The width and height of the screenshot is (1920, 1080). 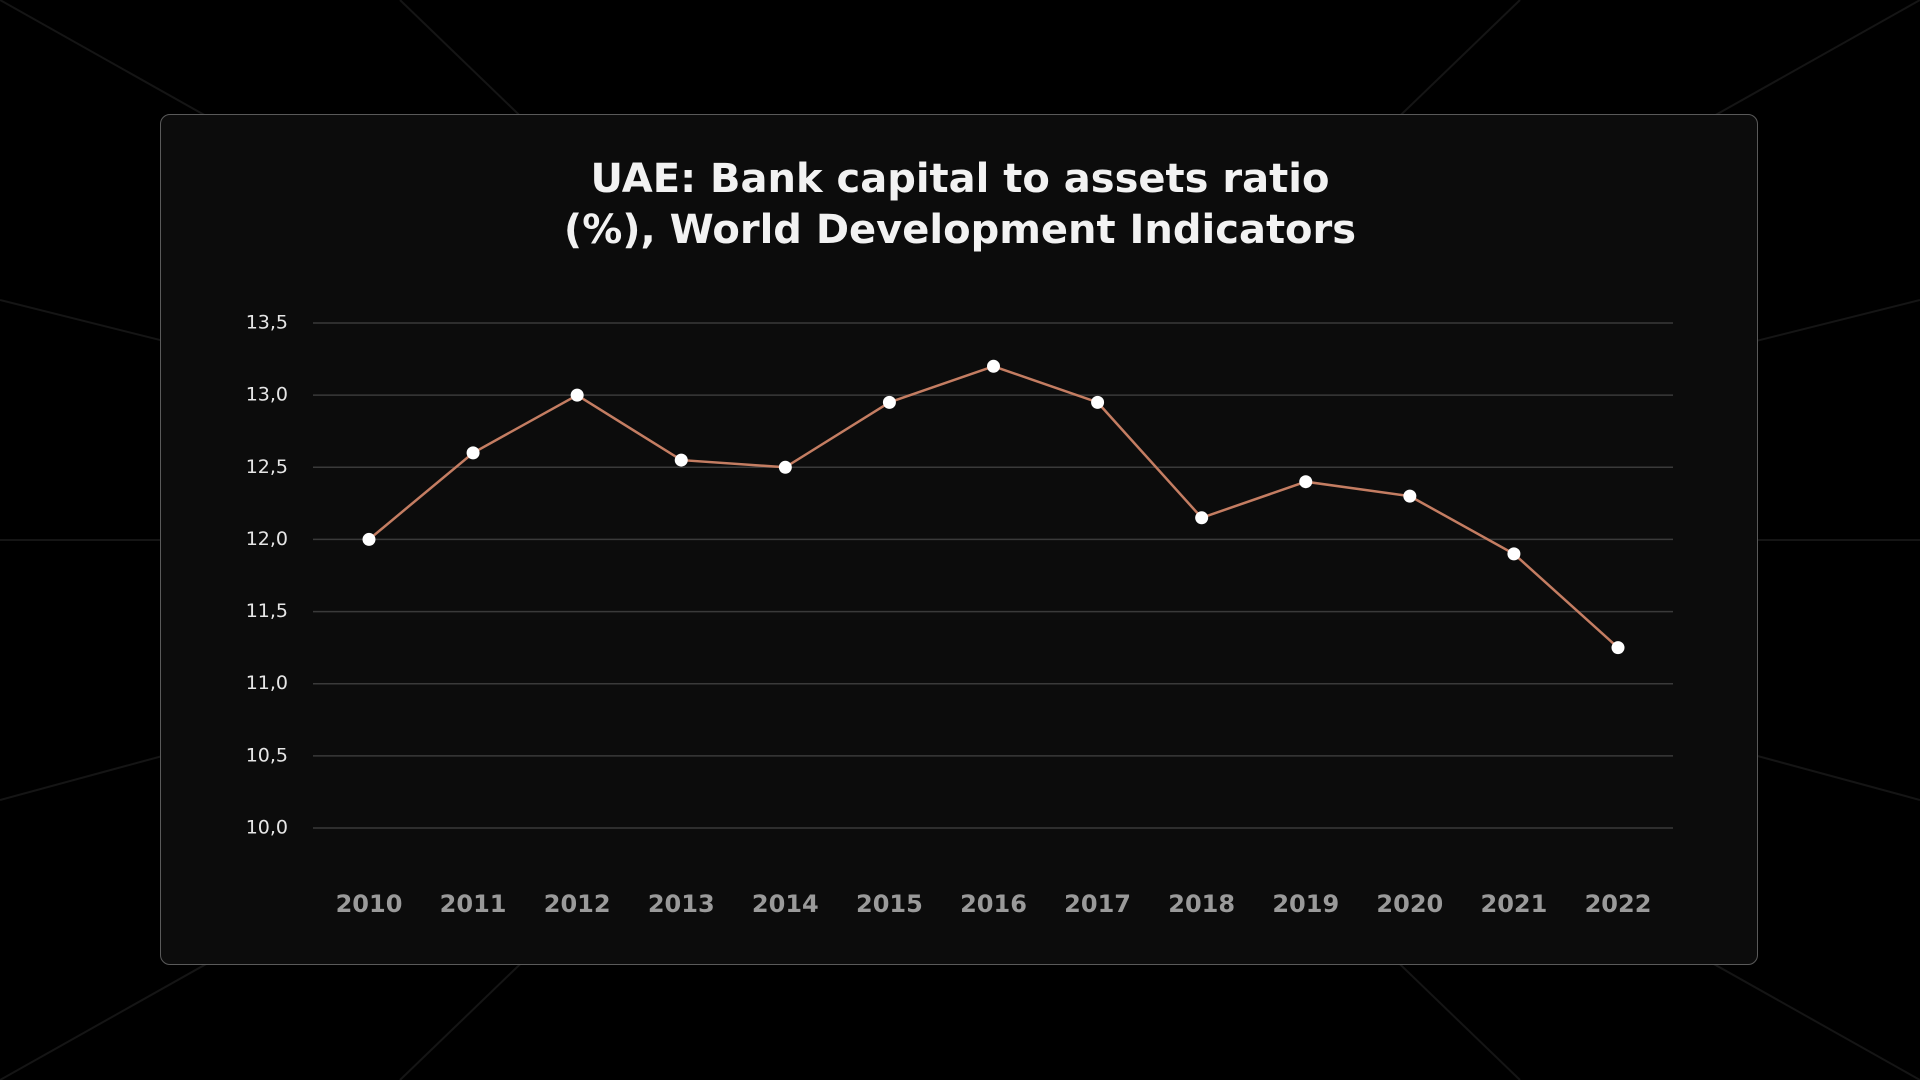 What do you see at coordinates (1618, 904) in the screenshot?
I see `x-tick-label: 2022` at bounding box center [1618, 904].